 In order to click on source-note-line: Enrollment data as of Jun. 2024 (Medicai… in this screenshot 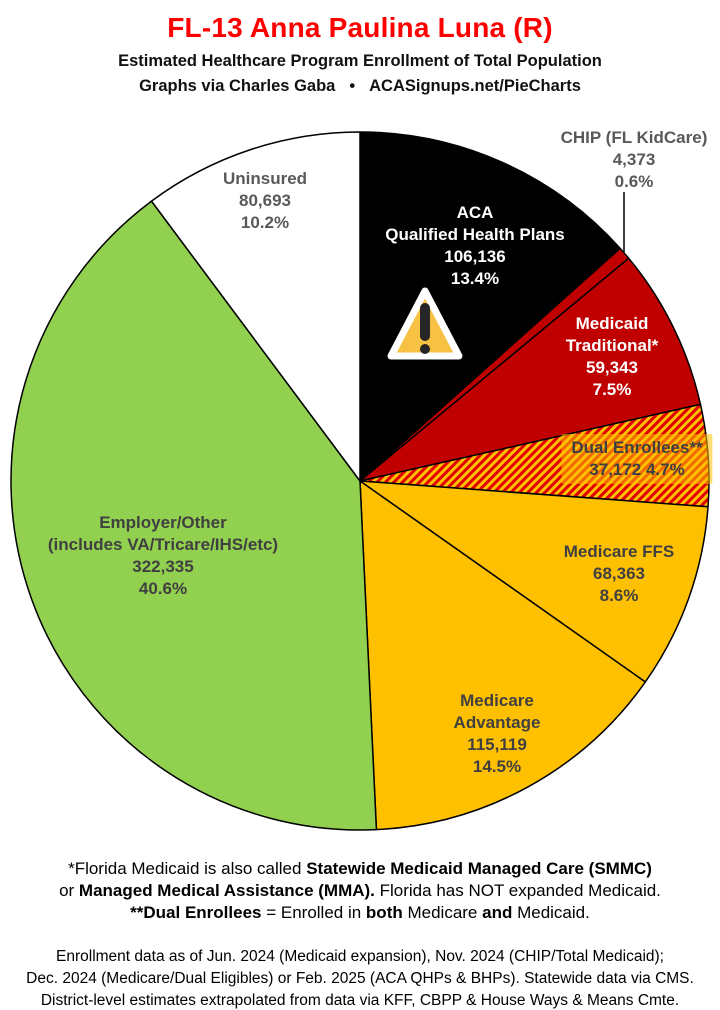, I will do `click(360, 956)`.